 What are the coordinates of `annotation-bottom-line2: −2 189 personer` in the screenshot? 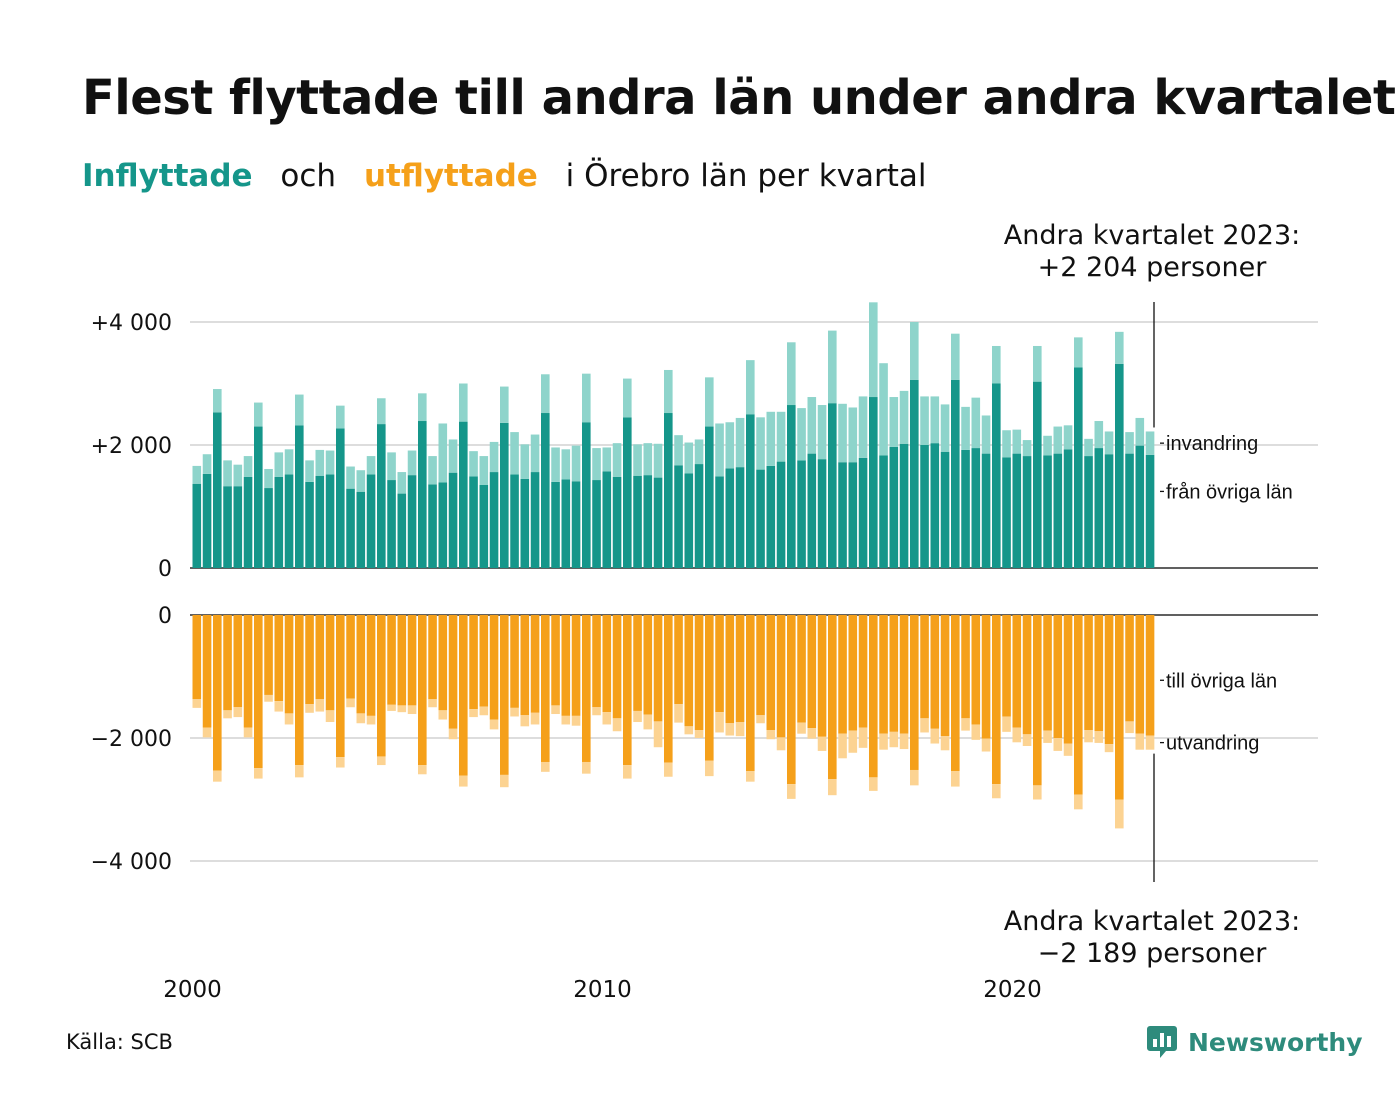 It's located at (1153, 953).